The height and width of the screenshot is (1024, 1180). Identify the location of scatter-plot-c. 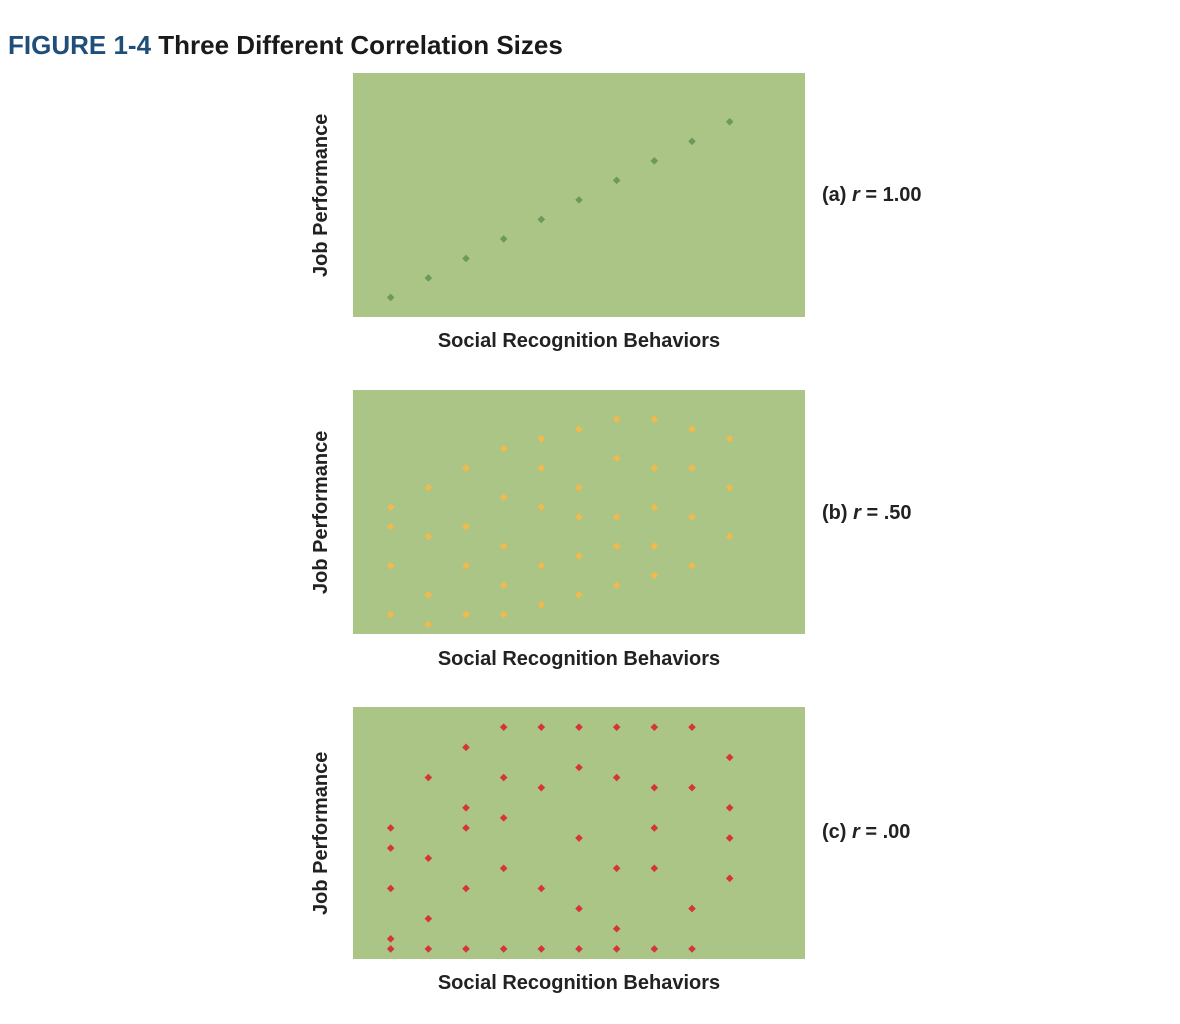
(579, 833).